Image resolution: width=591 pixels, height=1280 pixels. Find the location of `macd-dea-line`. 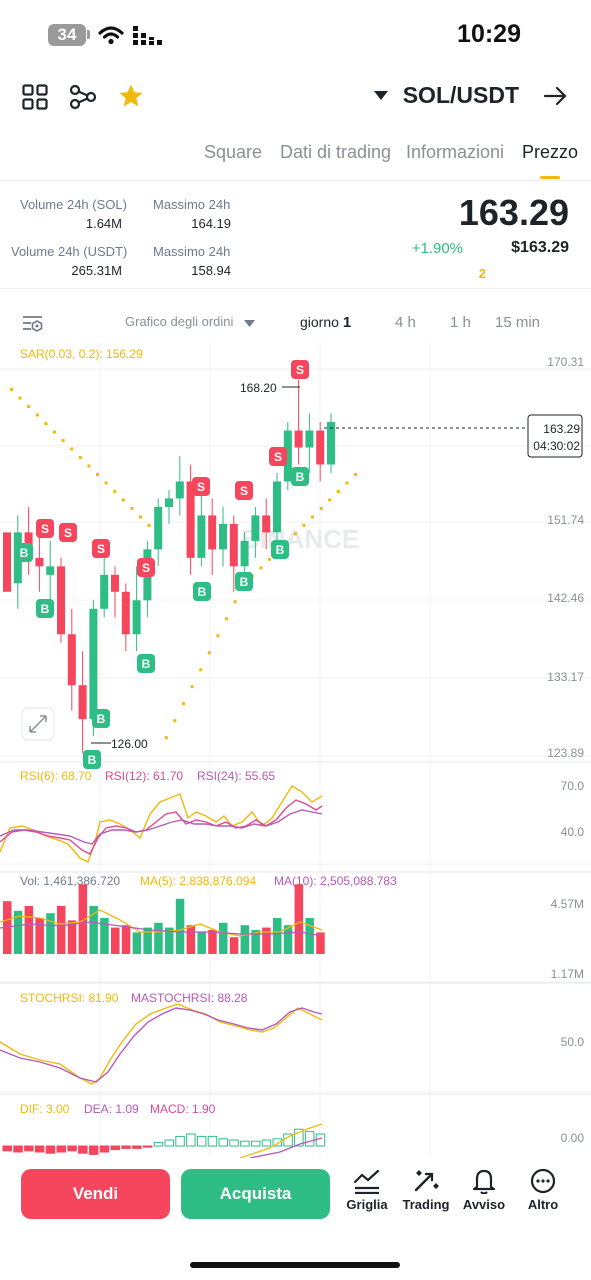

macd-dea-line is located at coordinates (286, 1147).